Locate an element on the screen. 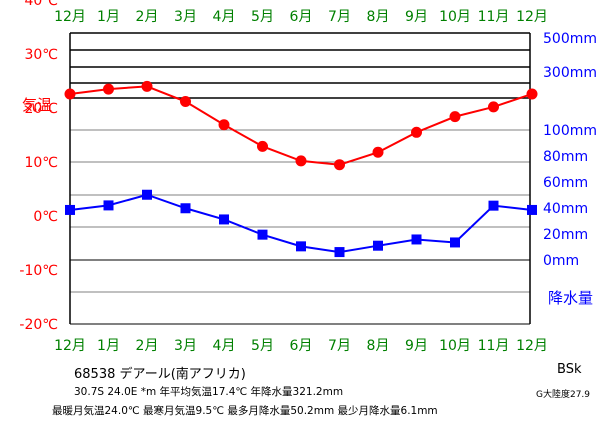 The image size is (611, 425). continentality-index: G大陸度27.9 is located at coordinates (563, 395).